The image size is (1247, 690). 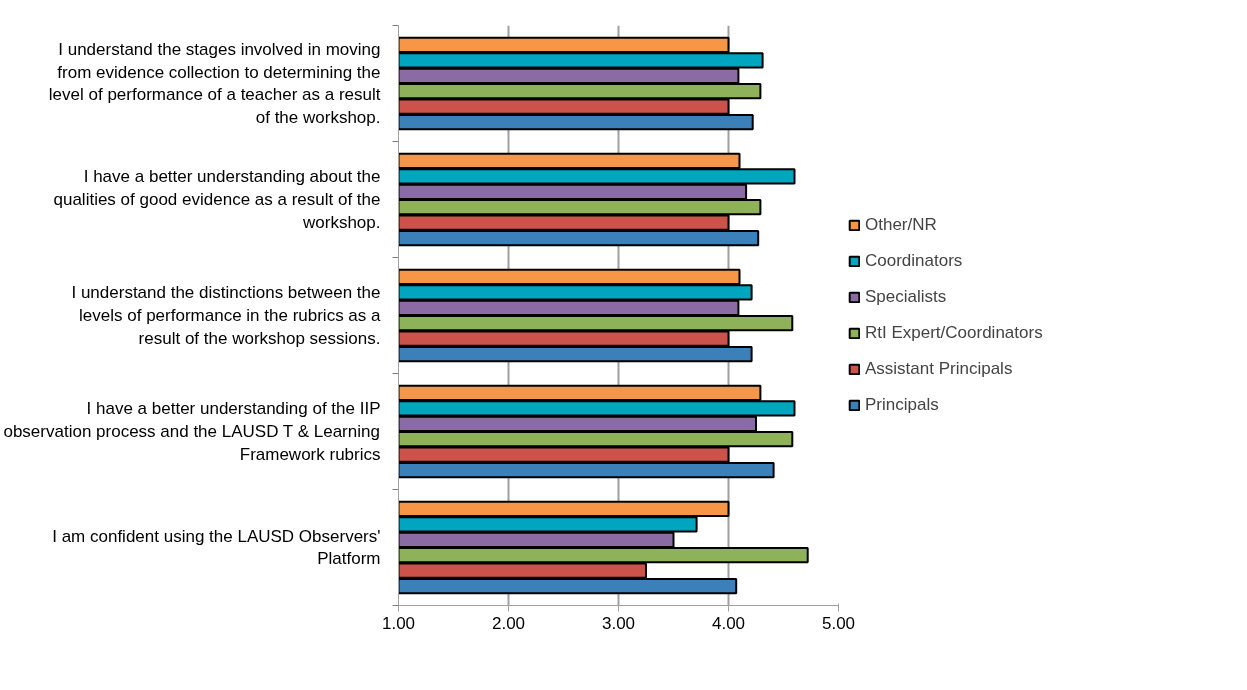 I want to click on x-tick-label: 4.00, so click(x=728, y=623).